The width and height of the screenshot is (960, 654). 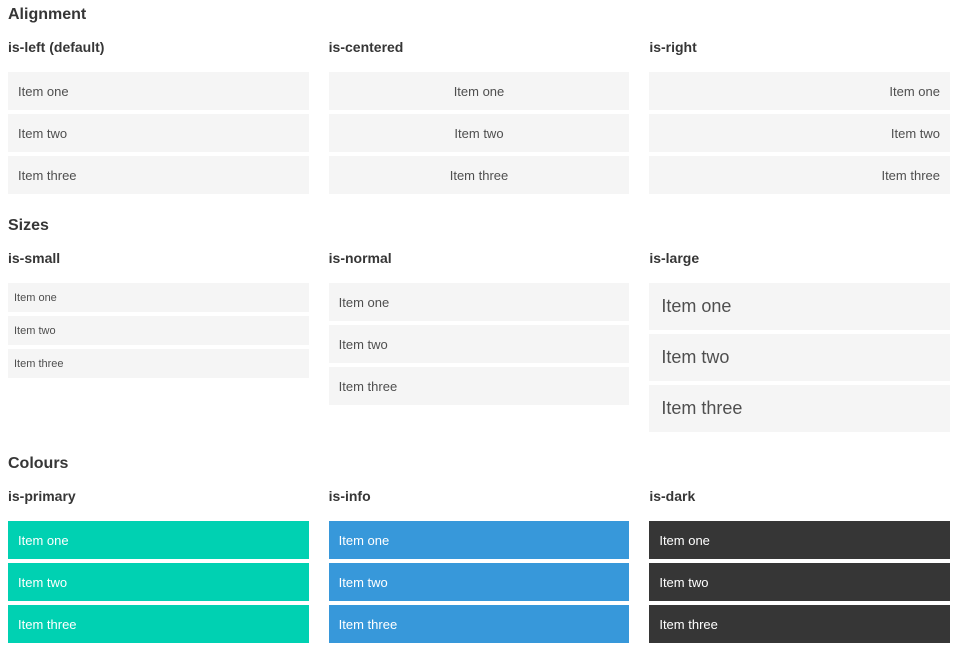 I want to click on variant-is-large: is-large Item one Item two Item three, so click(x=799, y=341).